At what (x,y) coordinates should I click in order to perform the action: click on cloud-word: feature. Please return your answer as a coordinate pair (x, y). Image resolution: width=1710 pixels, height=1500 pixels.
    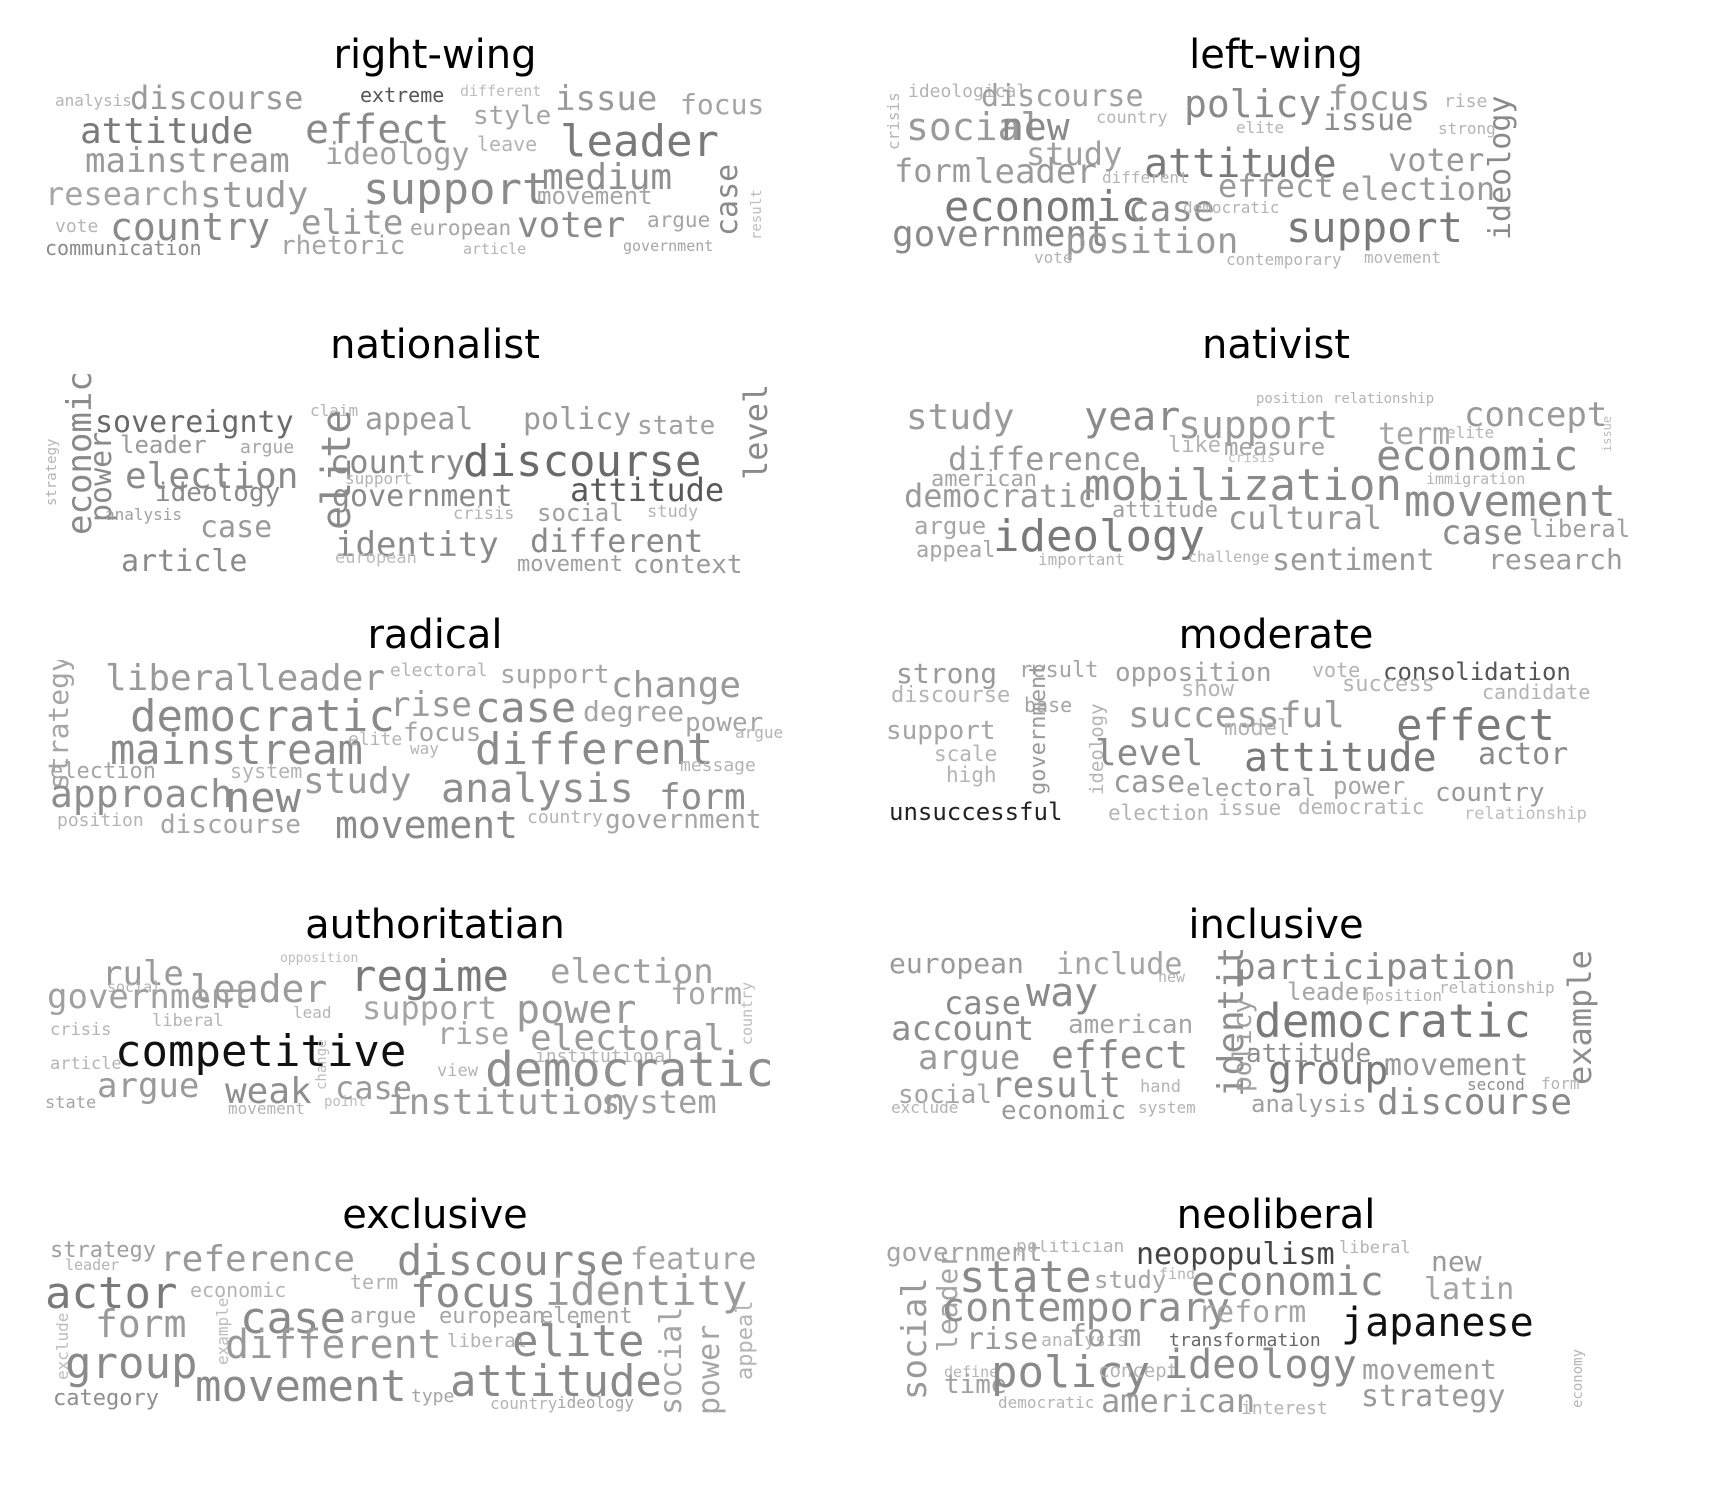
    Looking at the image, I should click on (693, 1259).